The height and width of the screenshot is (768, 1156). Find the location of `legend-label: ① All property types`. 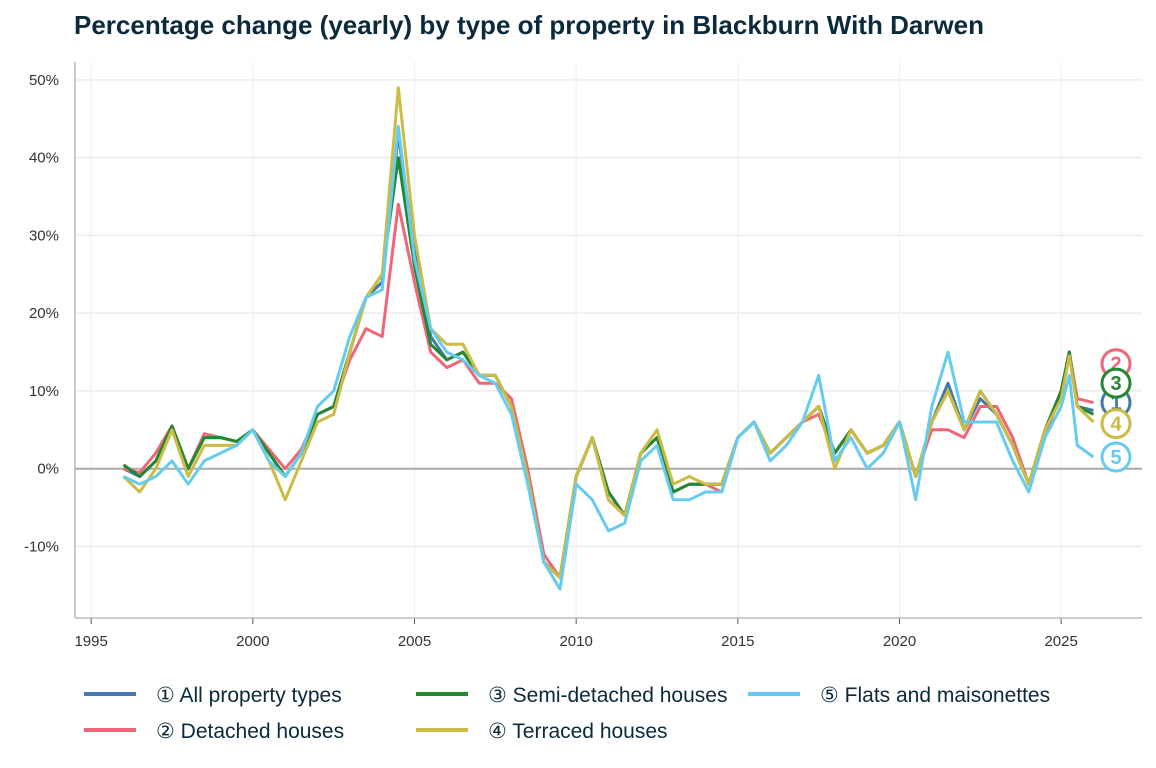

legend-label: ① All property types is located at coordinates (249, 695).